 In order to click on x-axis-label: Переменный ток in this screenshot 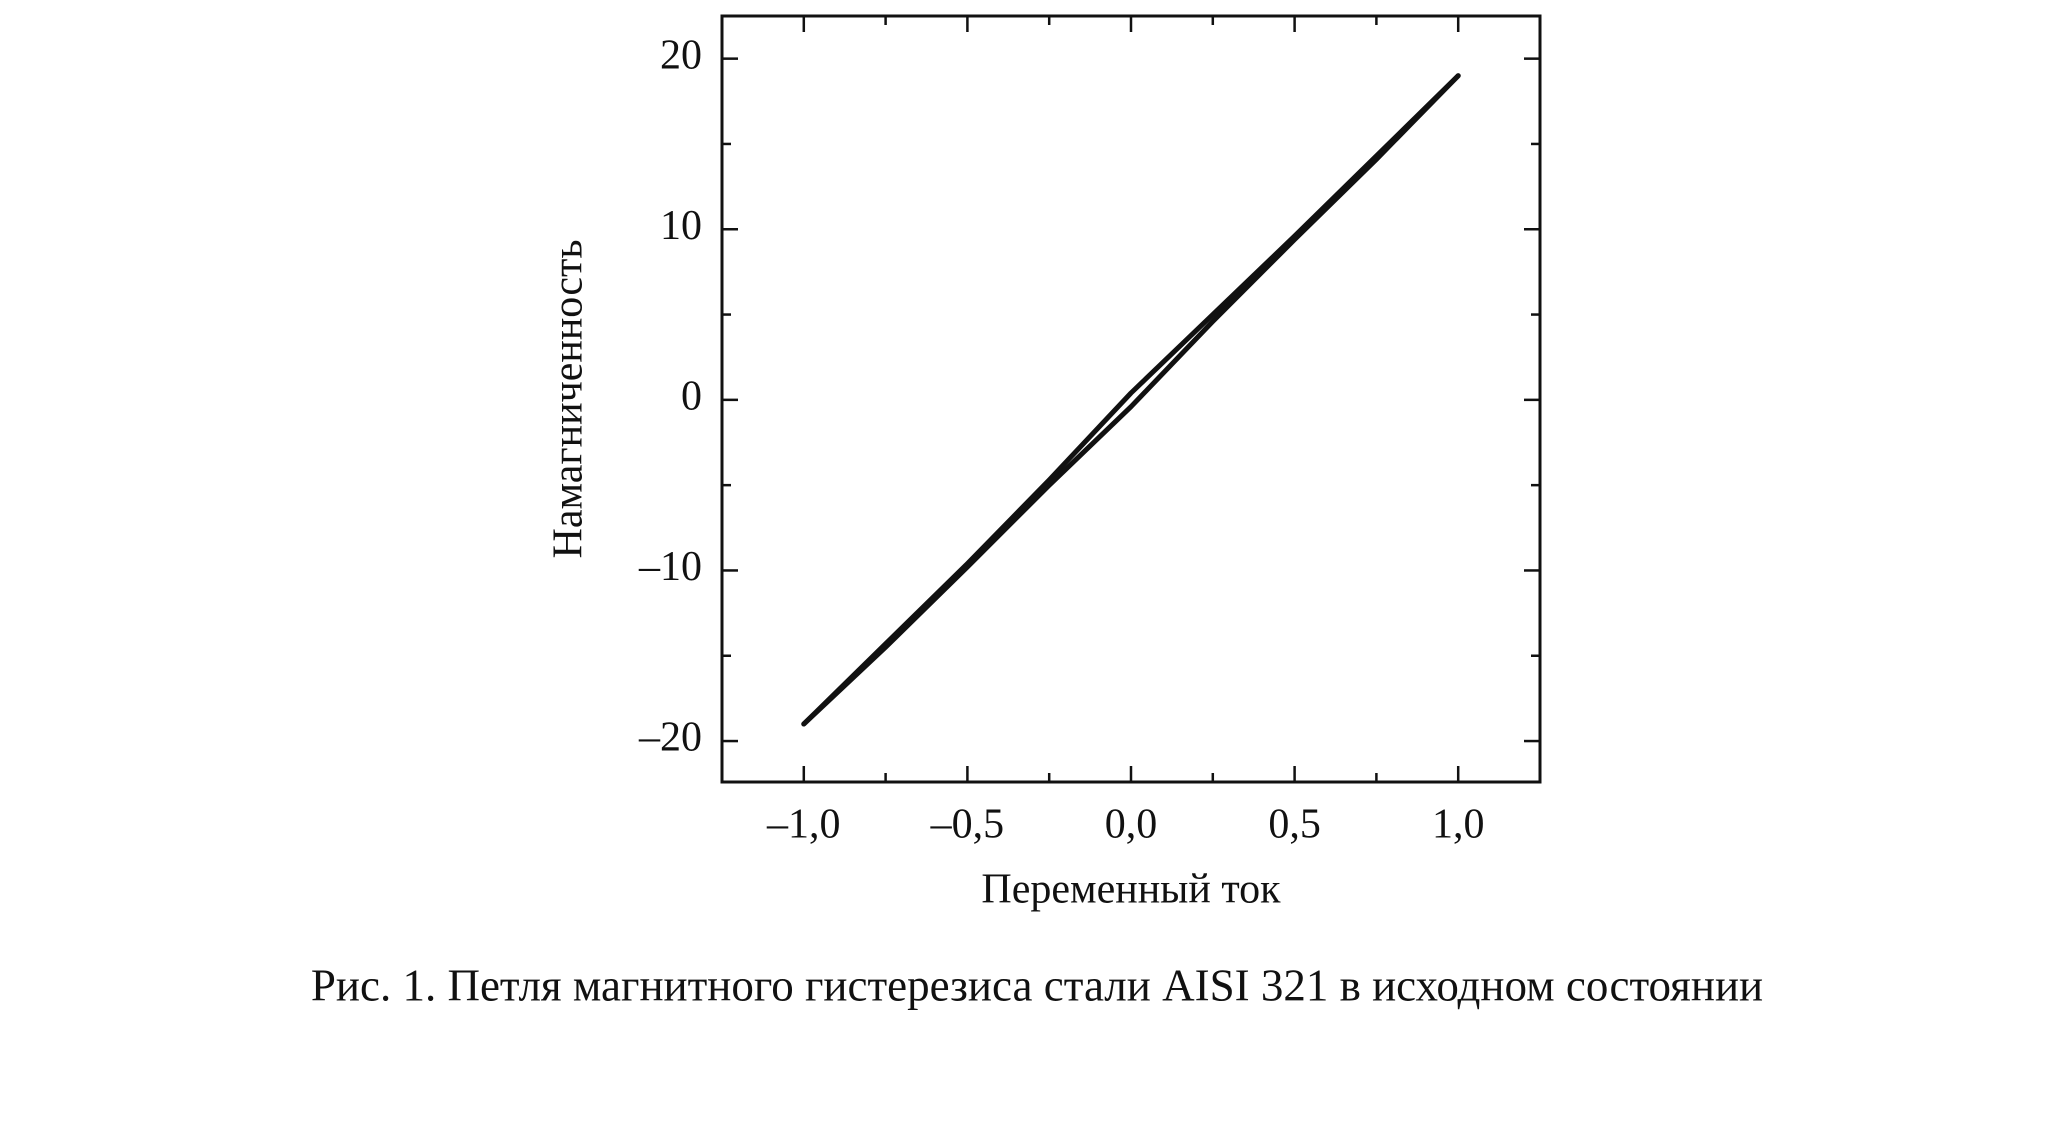, I will do `click(1131, 890)`.